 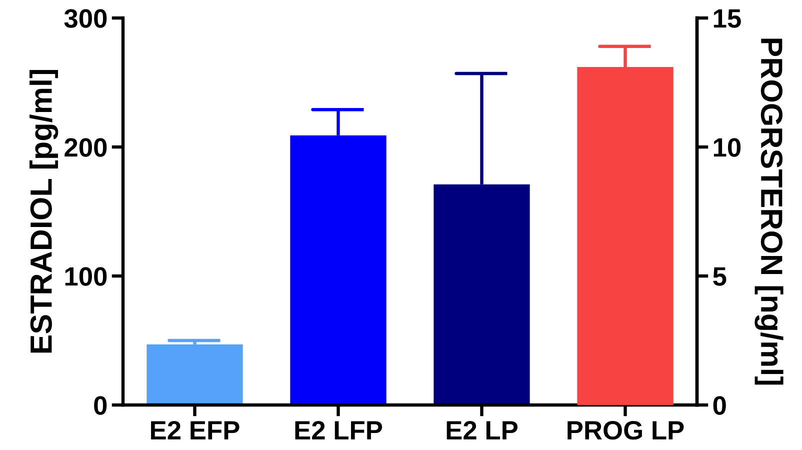 What do you see at coordinates (86, 276) in the screenshot?
I see `y-tick-label: 100` at bounding box center [86, 276].